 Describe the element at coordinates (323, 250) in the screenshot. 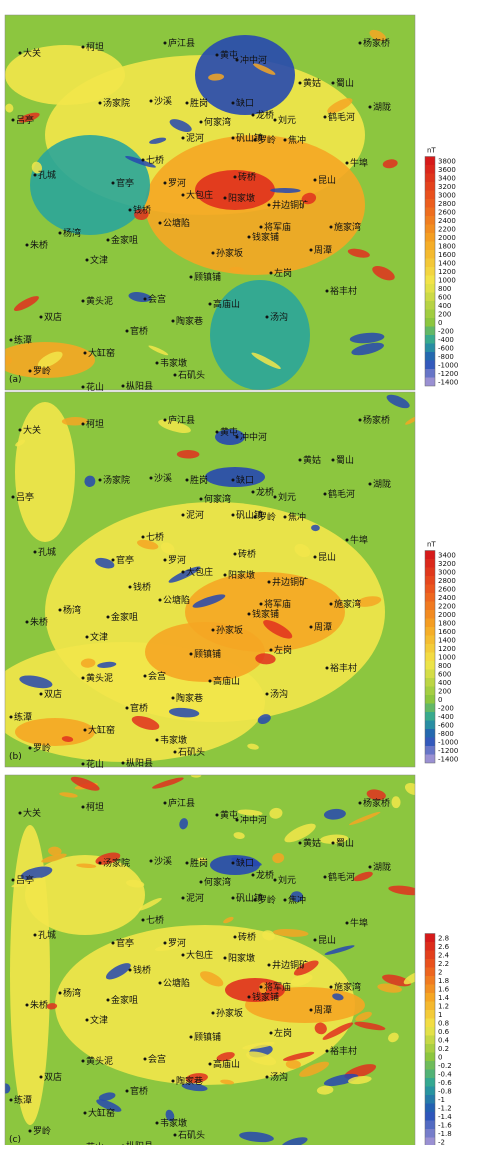

I see `place-label: 周潭` at that location.